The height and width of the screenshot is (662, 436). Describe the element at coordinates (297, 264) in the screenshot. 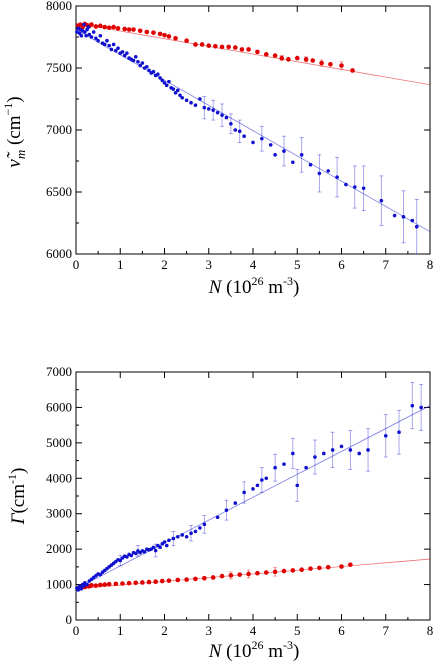

I see `x-tick-label: 5` at that location.